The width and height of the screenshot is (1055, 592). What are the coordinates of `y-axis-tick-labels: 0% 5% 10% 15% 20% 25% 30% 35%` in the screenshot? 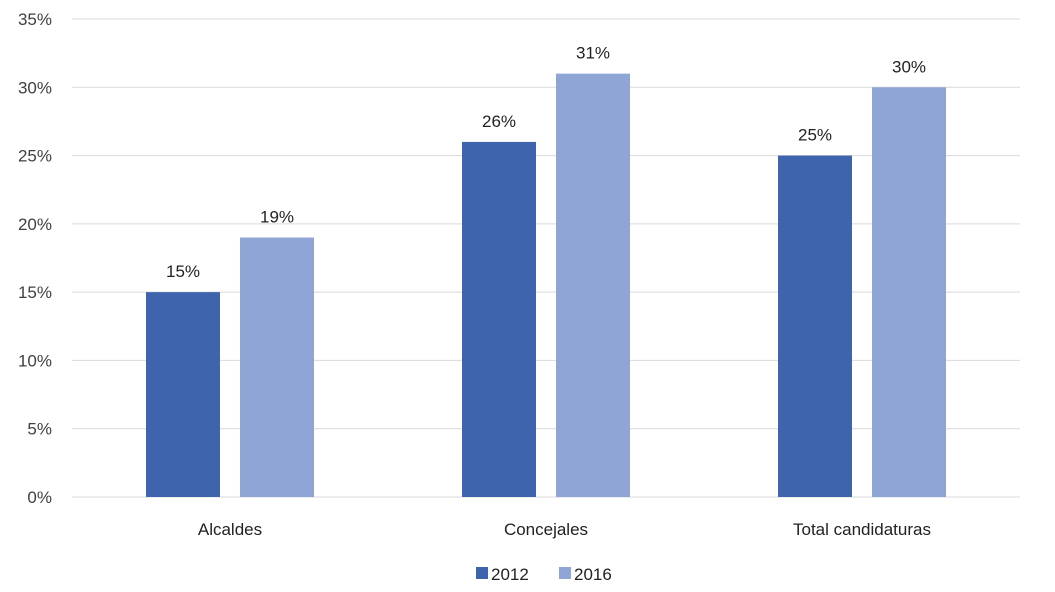 It's located at (35, 258).